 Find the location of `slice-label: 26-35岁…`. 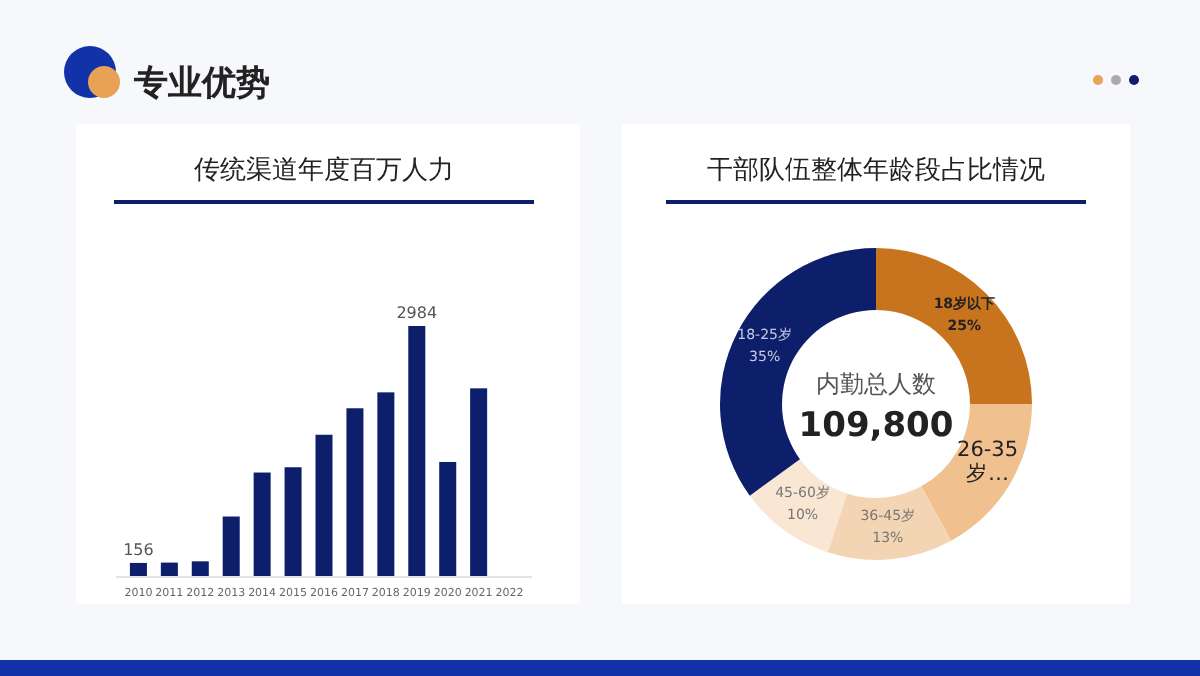

slice-label: 26-35岁… is located at coordinates (988, 461).